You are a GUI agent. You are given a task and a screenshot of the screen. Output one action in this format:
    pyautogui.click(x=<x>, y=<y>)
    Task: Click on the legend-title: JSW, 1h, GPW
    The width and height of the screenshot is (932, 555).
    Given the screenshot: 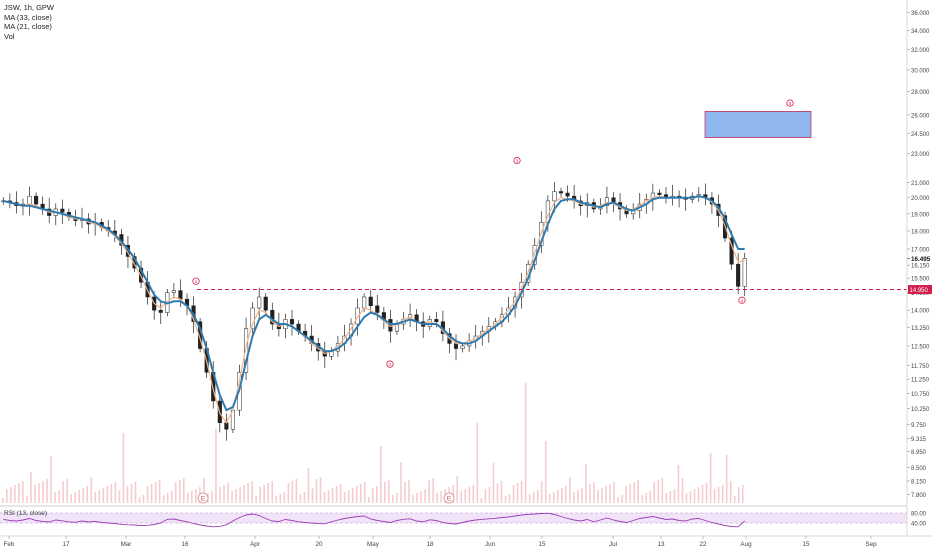 What is the action you would take?
    pyautogui.click(x=29, y=7)
    